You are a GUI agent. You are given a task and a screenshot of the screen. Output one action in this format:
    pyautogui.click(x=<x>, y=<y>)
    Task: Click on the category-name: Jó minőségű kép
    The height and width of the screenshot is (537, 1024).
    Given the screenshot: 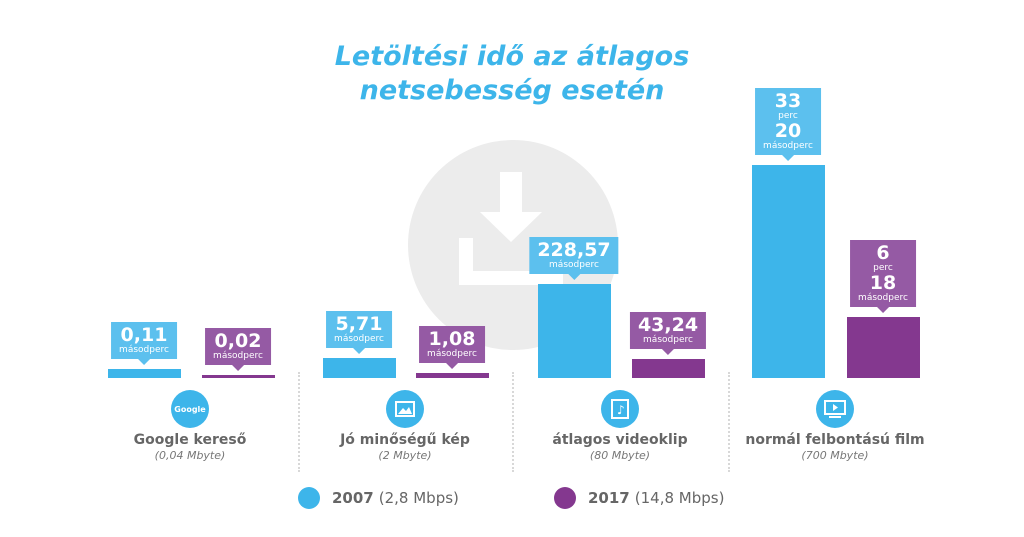 What is the action you would take?
    pyautogui.click(x=405, y=440)
    